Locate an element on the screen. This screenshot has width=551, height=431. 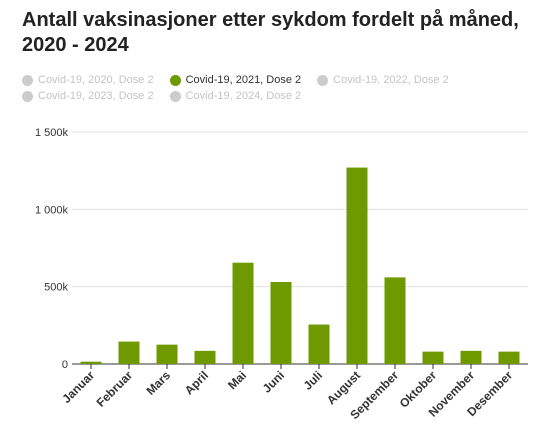
x-tick-label: Mai is located at coordinates (237, 380).